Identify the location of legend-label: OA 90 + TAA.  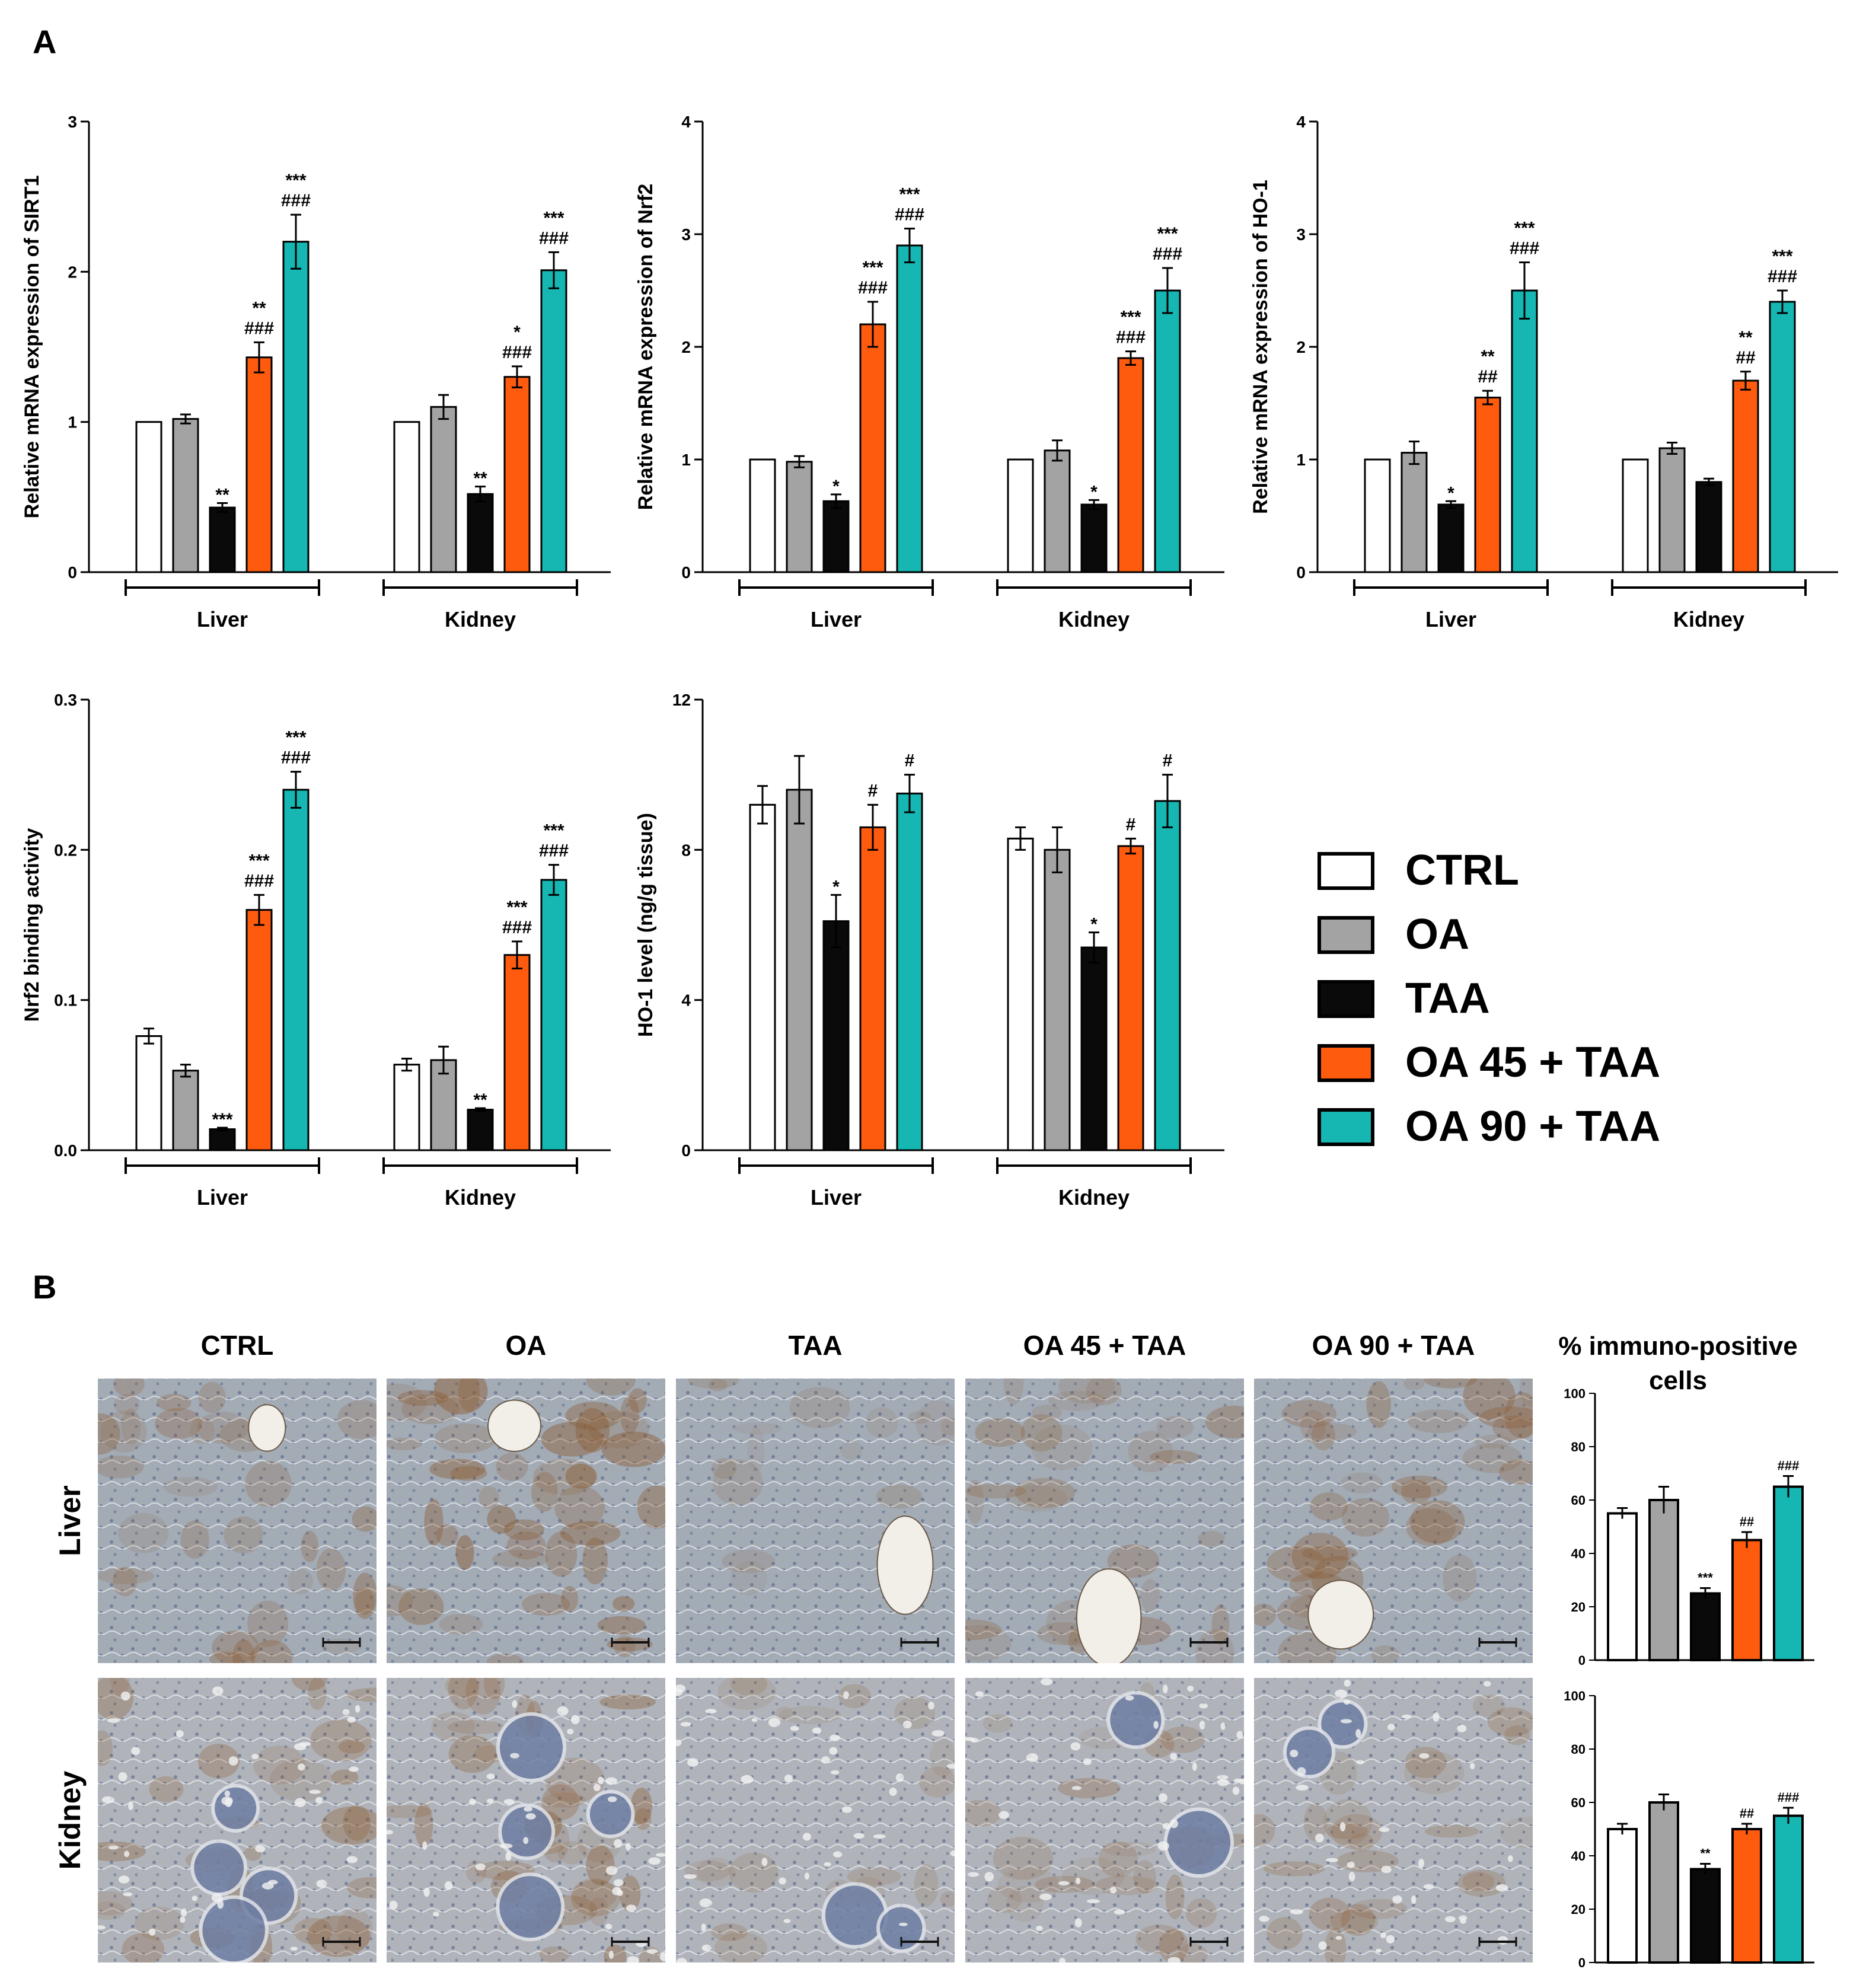
(1533, 1126).